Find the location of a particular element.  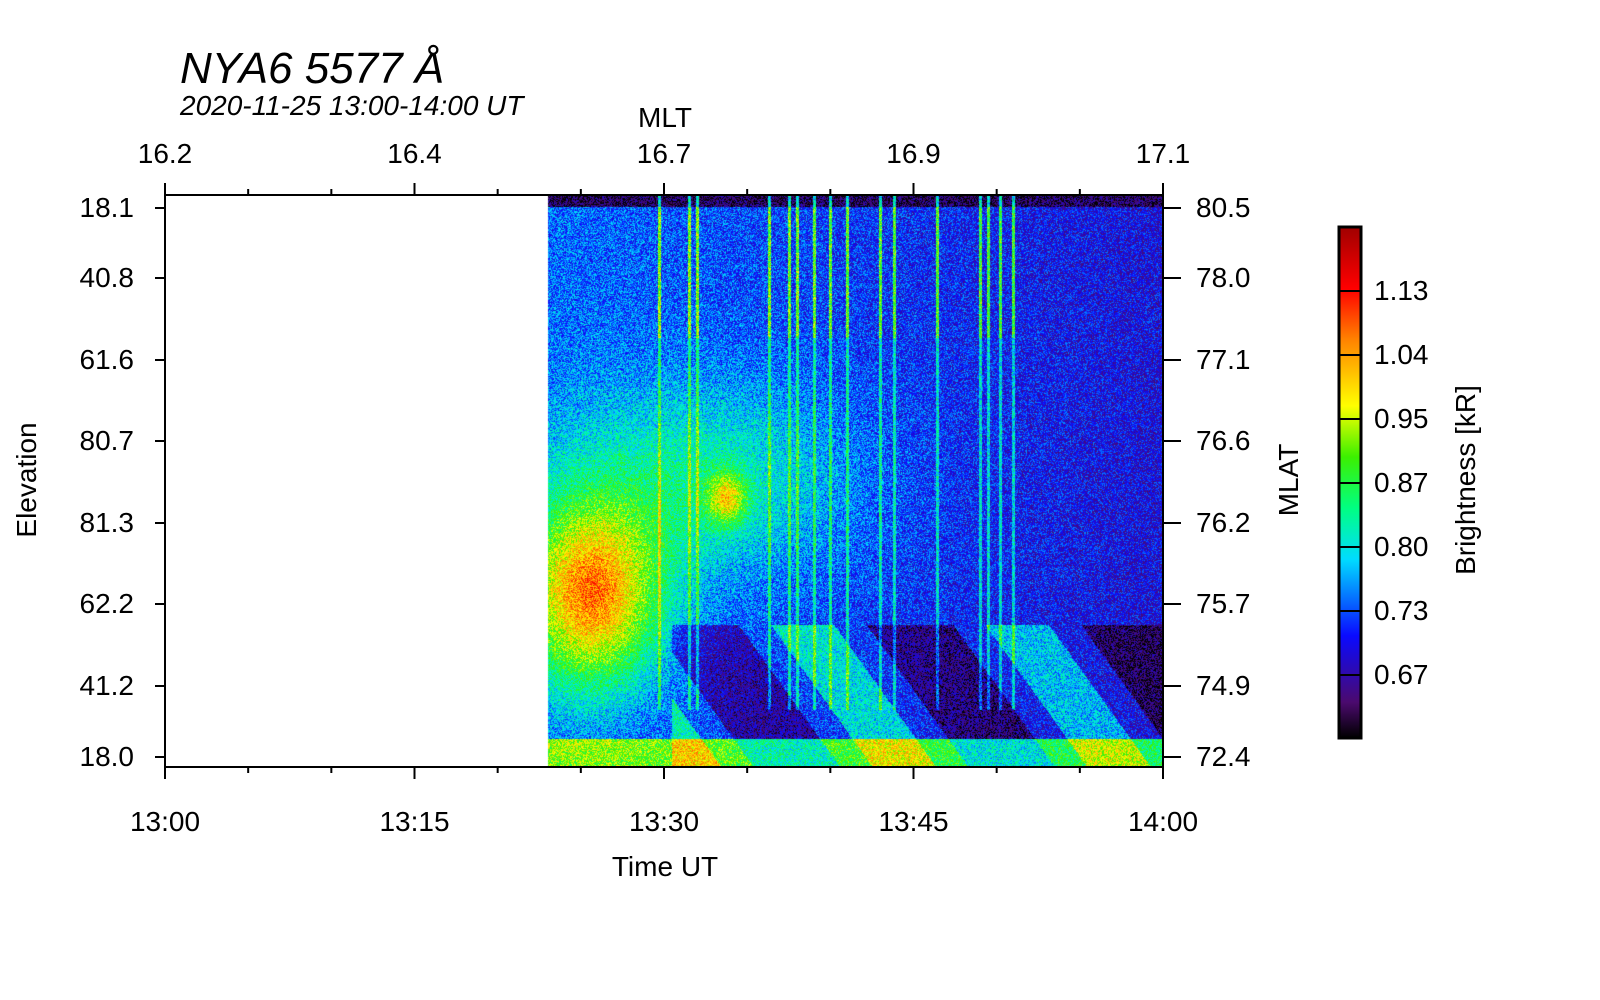

colorbar-tick-label: 0.95 is located at coordinates (1401, 418).